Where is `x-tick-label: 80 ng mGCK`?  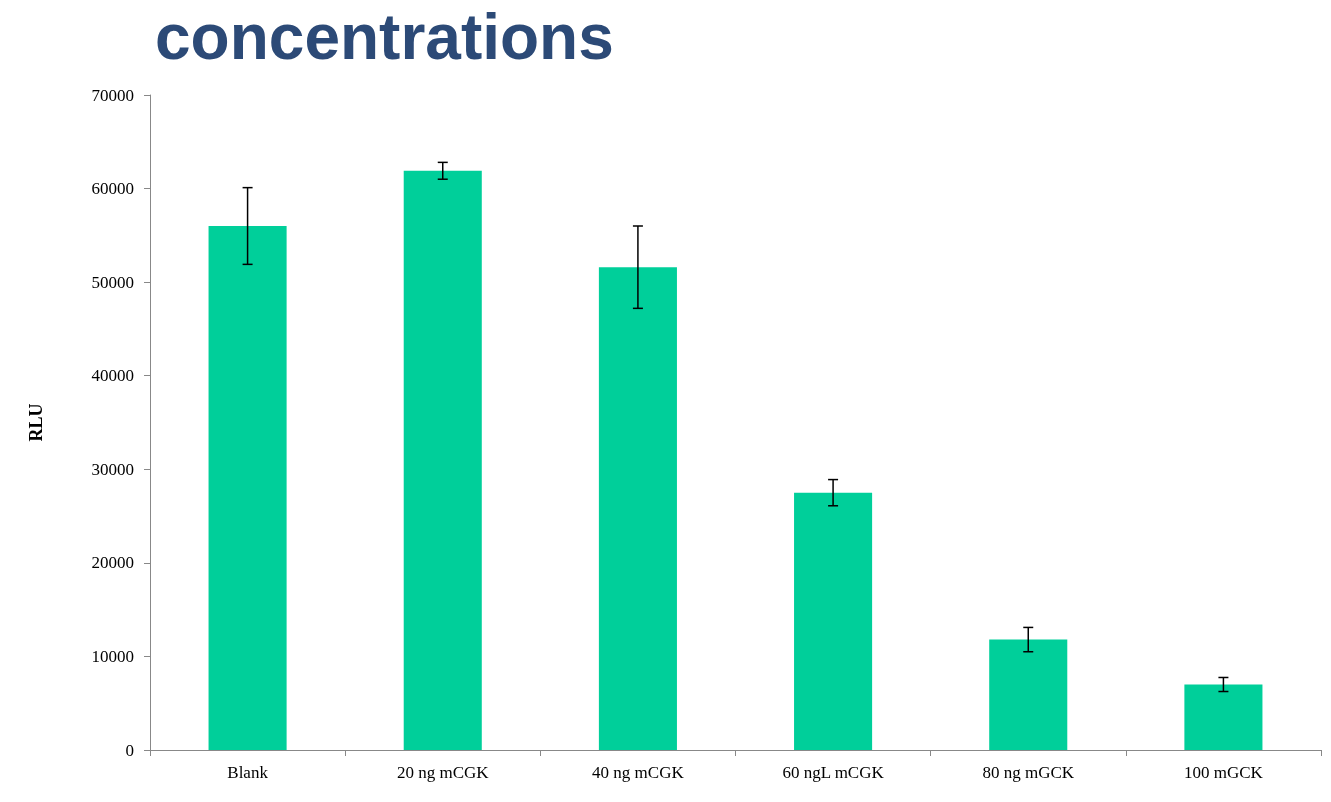
x-tick-label: 80 ng mGCK is located at coordinates (1028, 772).